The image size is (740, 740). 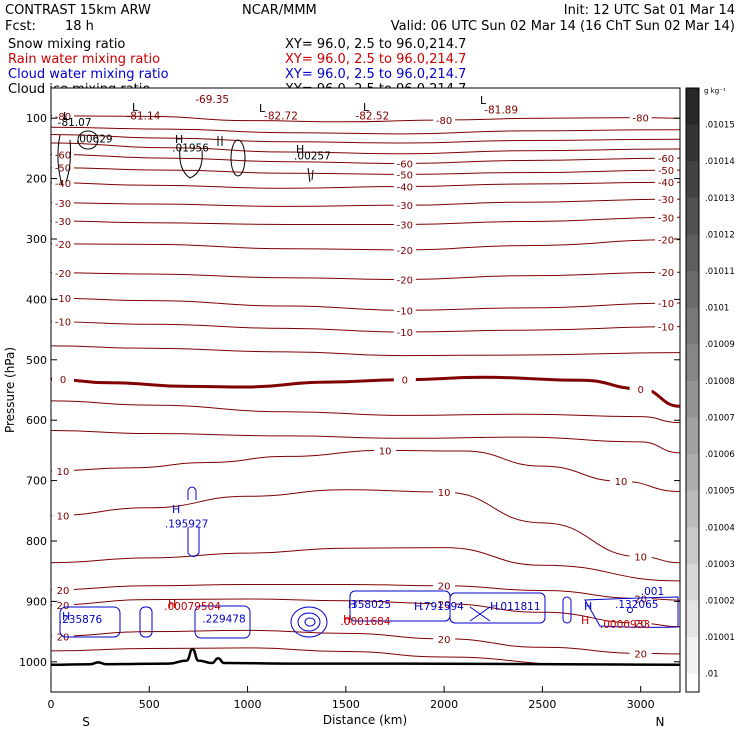 I want to click on field-cloud-water-name: Cloud water mixing ratio, so click(x=88, y=74).